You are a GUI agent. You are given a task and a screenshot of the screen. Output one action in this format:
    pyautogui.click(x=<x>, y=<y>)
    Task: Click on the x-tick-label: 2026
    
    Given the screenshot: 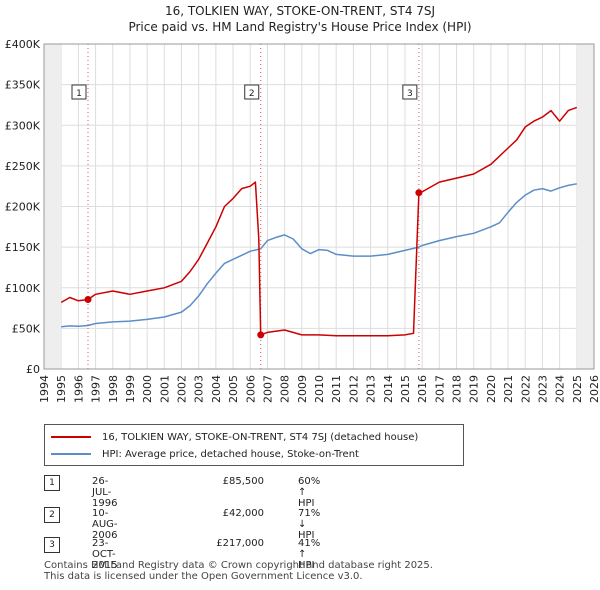 What is the action you would take?
    pyautogui.click(x=594, y=389)
    